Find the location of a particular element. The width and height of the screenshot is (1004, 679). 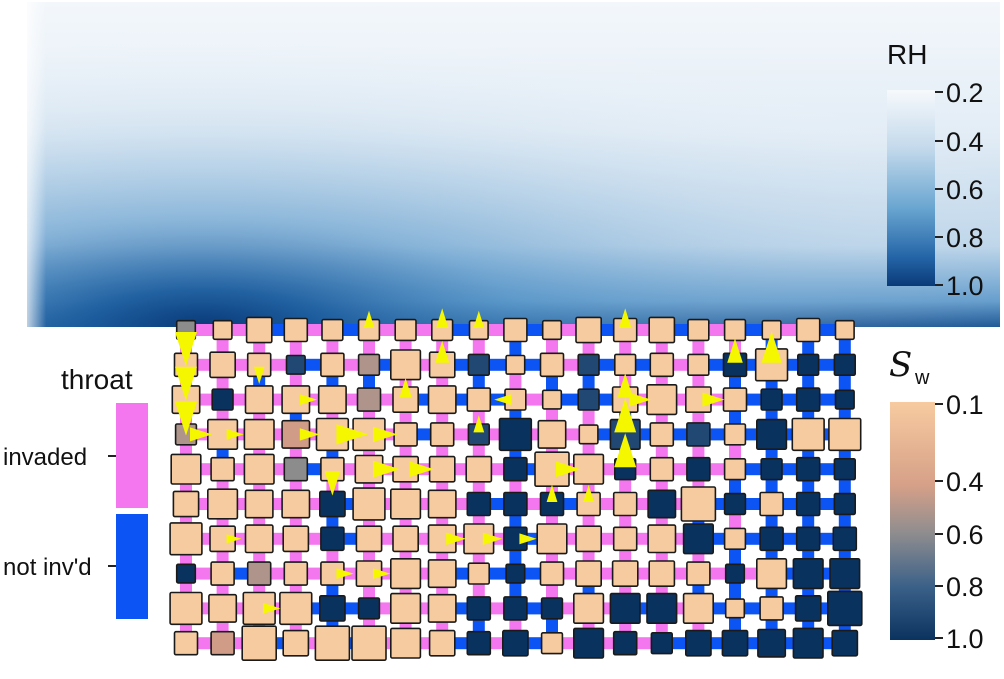

sw-tick-label: 0.4 is located at coordinates (965, 482).